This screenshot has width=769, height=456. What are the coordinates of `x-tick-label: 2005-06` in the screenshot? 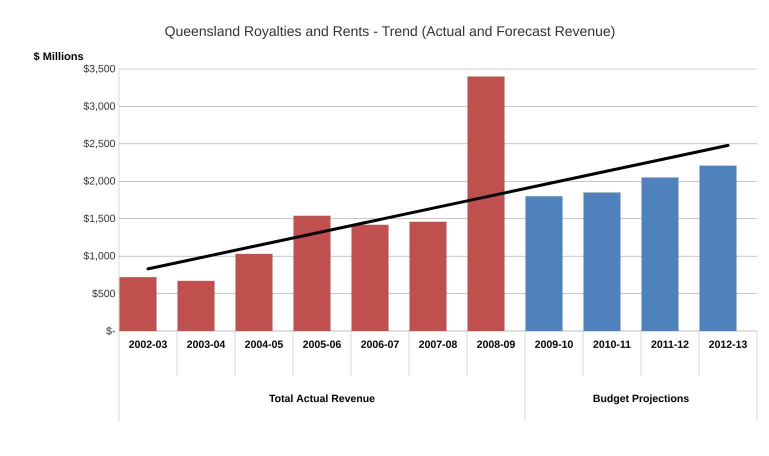 It's located at (322, 344).